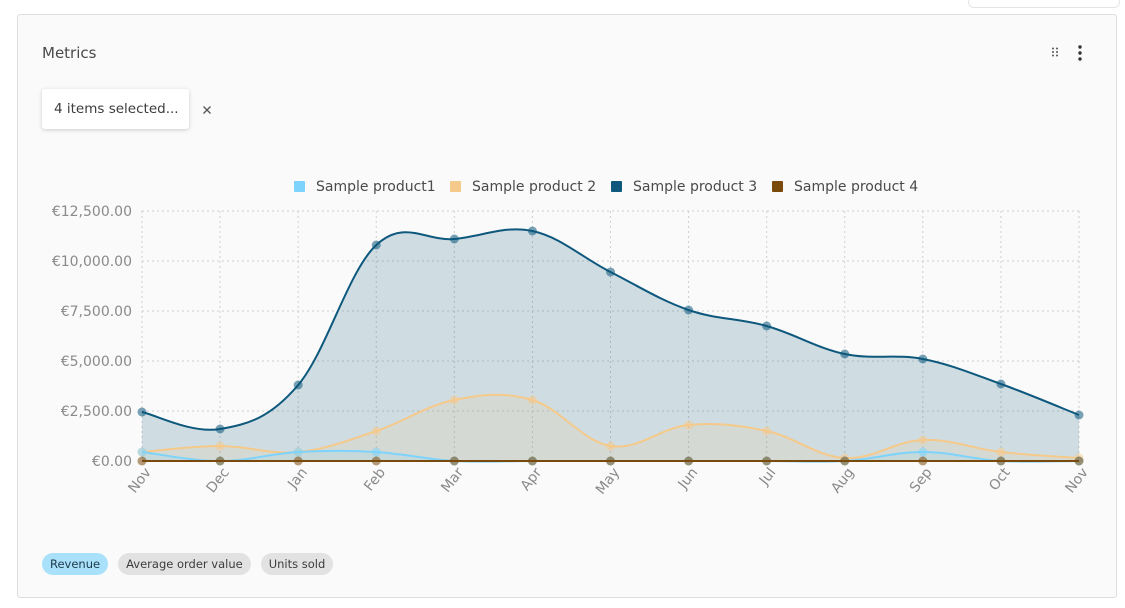 The height and width of the screenshot is (608, 1125). Describe the element at coordinates (96, 312) in the screenshot. I see `y-tick-label: €7,500.00` at that location.